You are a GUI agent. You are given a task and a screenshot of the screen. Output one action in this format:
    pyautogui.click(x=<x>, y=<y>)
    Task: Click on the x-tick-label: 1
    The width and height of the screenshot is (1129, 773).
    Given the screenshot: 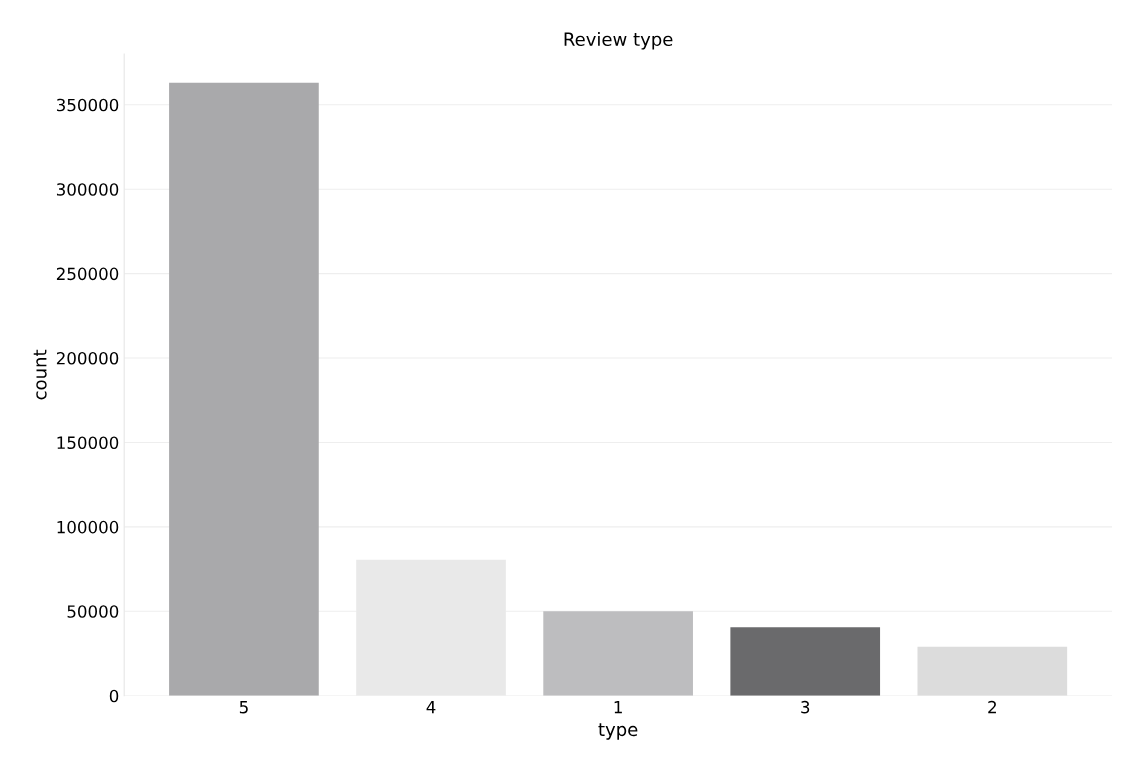 What is the action you would take?
    pyautogui.click(x=618, y=707)
    